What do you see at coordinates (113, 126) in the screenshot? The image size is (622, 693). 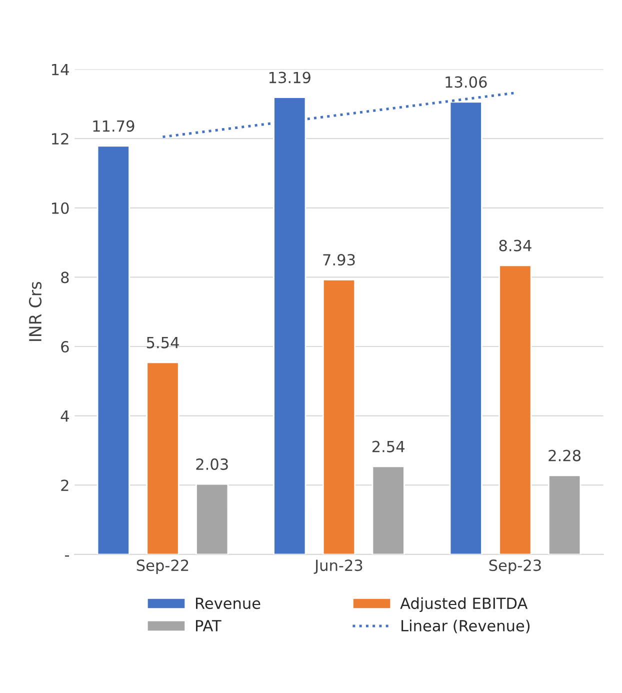 I see `data-label: 11.79` at bounding box center [113, 126].